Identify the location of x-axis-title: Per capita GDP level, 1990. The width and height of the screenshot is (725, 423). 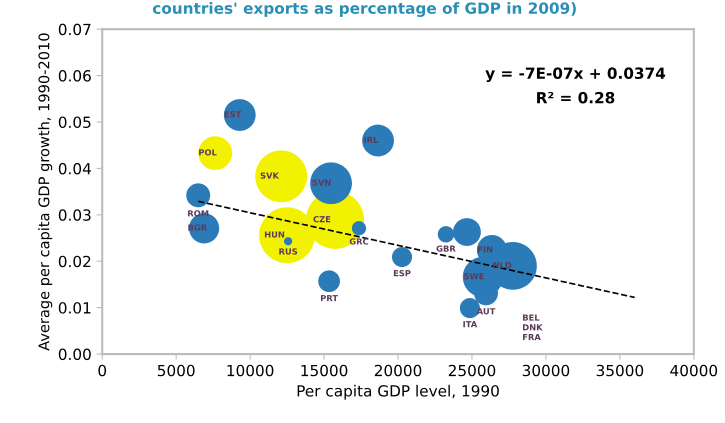
(398, 392).